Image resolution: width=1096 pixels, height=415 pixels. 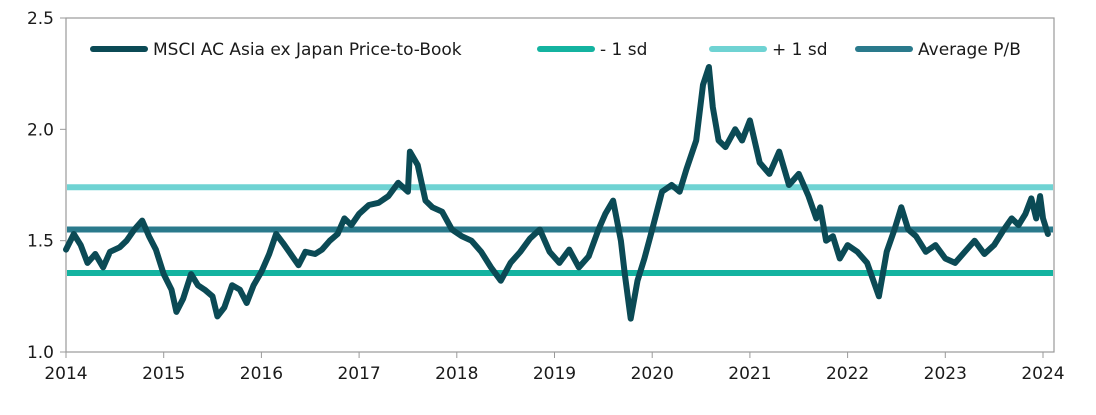 I want to click on legend-label: Average P/B, so click(x=969, y=50).